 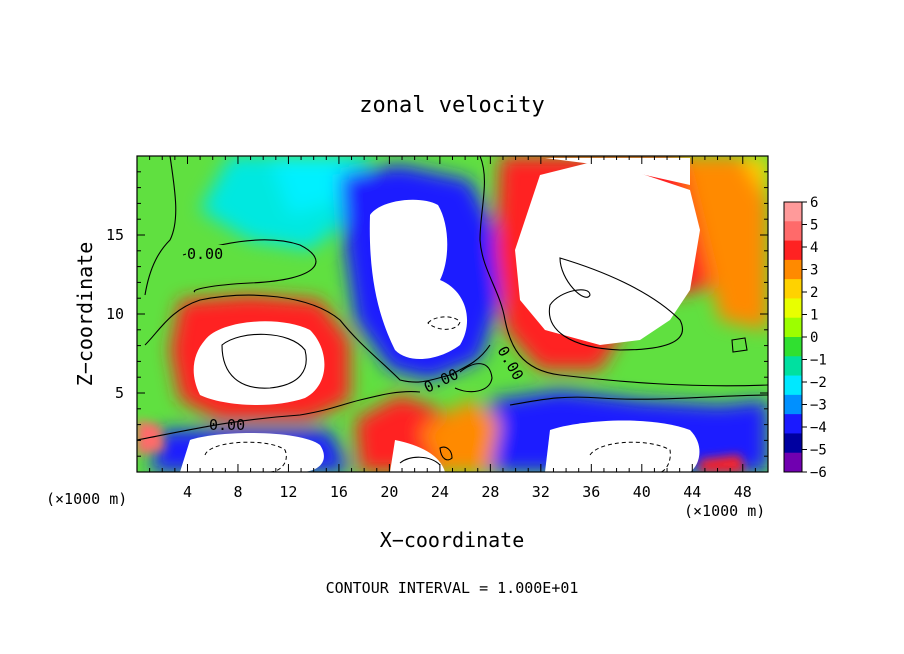 I want to click on x-tick-label: 12, so click(x=288, y=492).